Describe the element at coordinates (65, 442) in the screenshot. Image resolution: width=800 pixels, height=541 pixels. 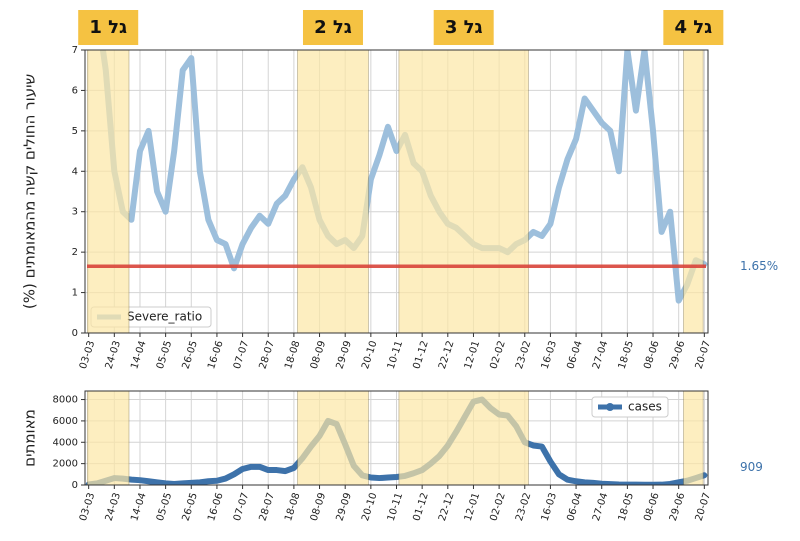
I see `y-tick-label: 4000` at that location.